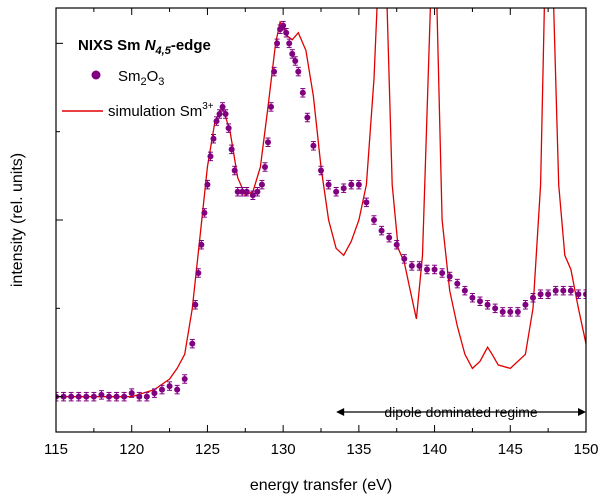  I want to click on legend-label-simulation: simulation Sm3+, so click(161, 110).